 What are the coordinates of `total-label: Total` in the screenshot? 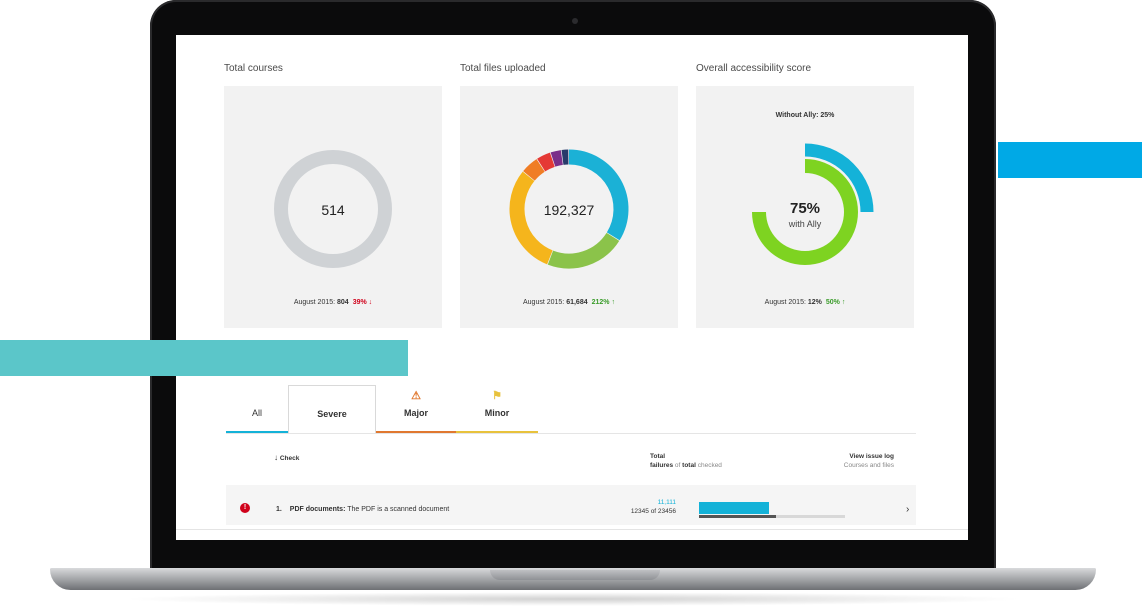 It's located at (658, 456).